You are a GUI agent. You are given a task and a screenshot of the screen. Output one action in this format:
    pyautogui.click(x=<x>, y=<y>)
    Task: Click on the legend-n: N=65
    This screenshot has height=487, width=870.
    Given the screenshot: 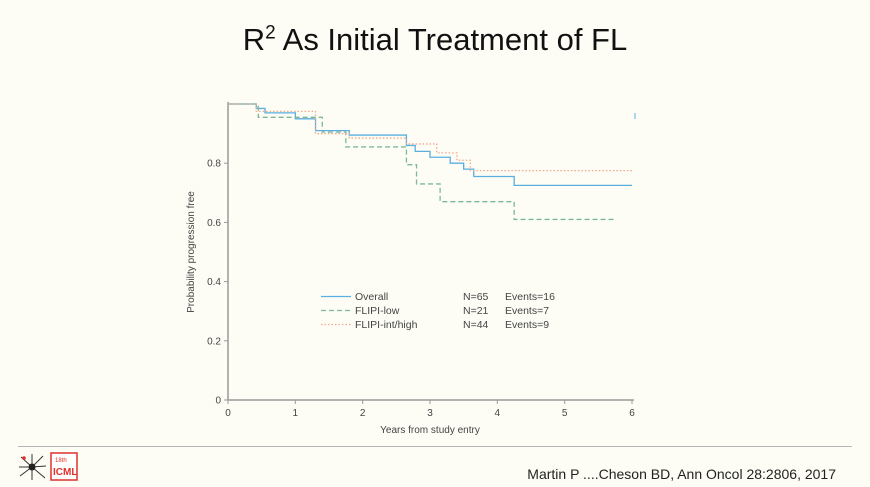 What is the action you would take?
    pyautogui.click(x=476, y=297)
    